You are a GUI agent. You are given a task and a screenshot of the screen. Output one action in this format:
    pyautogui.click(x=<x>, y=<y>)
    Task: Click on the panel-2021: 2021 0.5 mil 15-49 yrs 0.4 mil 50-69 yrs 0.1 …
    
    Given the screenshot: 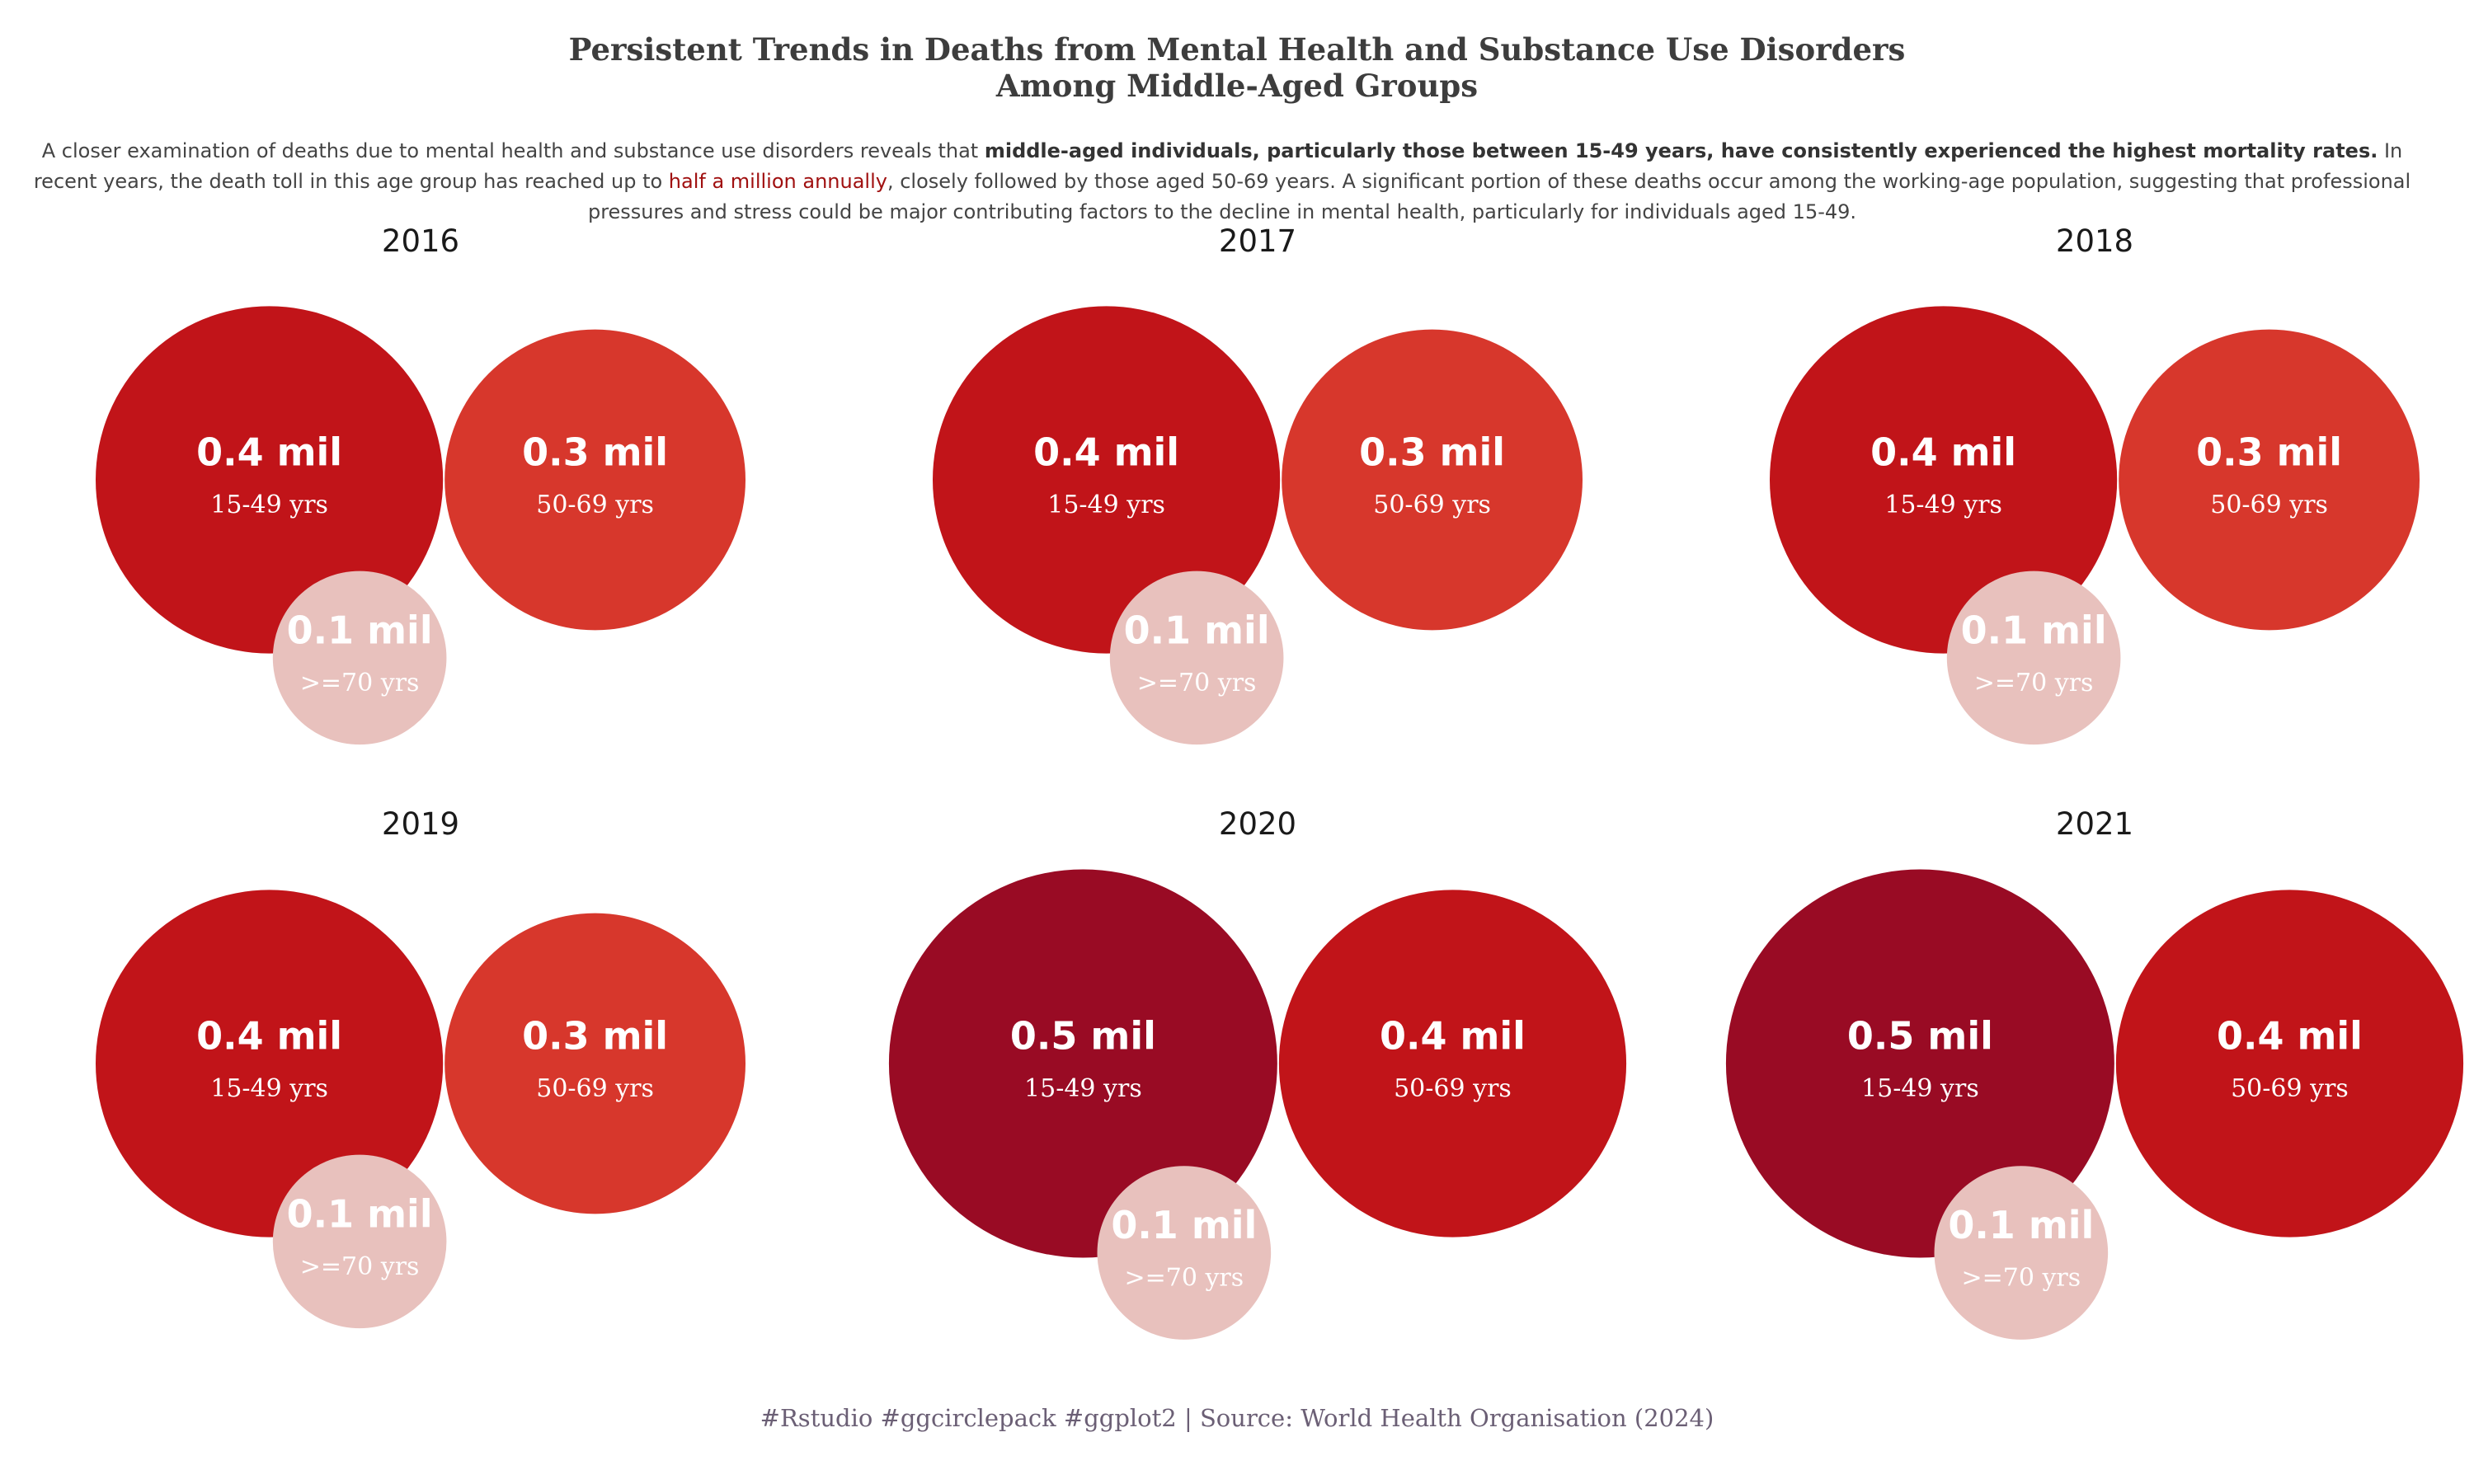 What is the action you would take?
    pyautogui.click(x=2094, y=1073)
    